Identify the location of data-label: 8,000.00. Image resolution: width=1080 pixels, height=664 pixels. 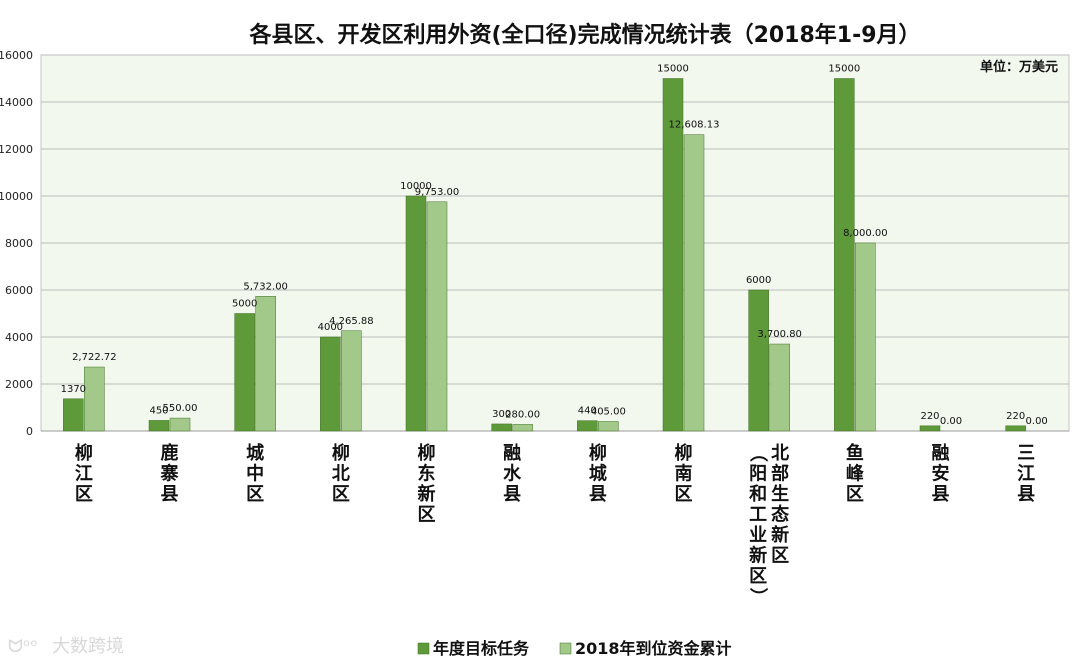
(865, 233).